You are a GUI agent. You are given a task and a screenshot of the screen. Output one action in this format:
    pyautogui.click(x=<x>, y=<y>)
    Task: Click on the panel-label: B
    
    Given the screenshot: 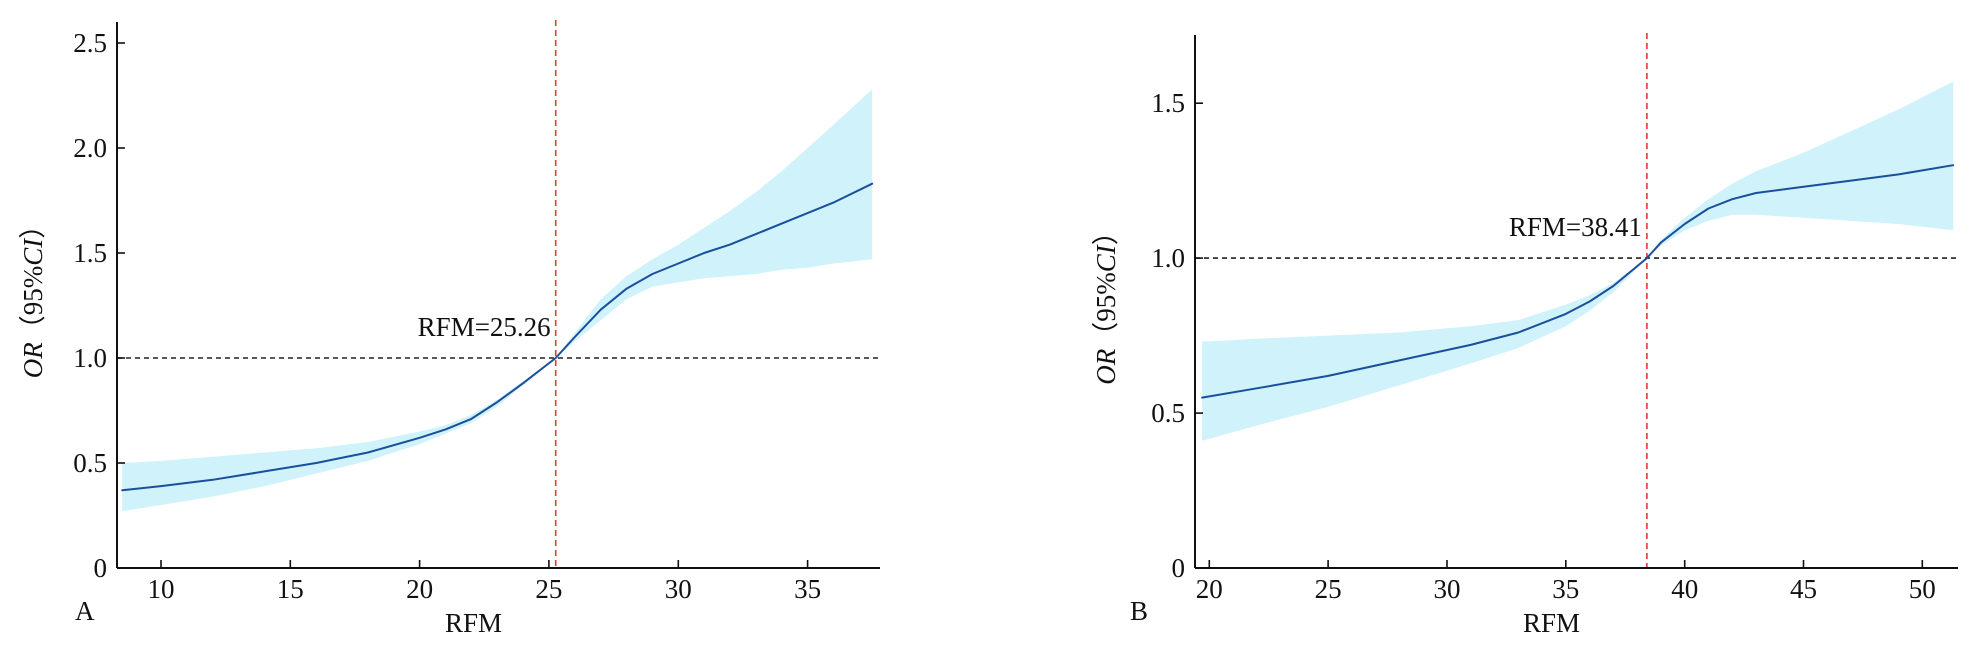 What is the action you would take?
    pyautogui.click(x=1139, y=611)
    